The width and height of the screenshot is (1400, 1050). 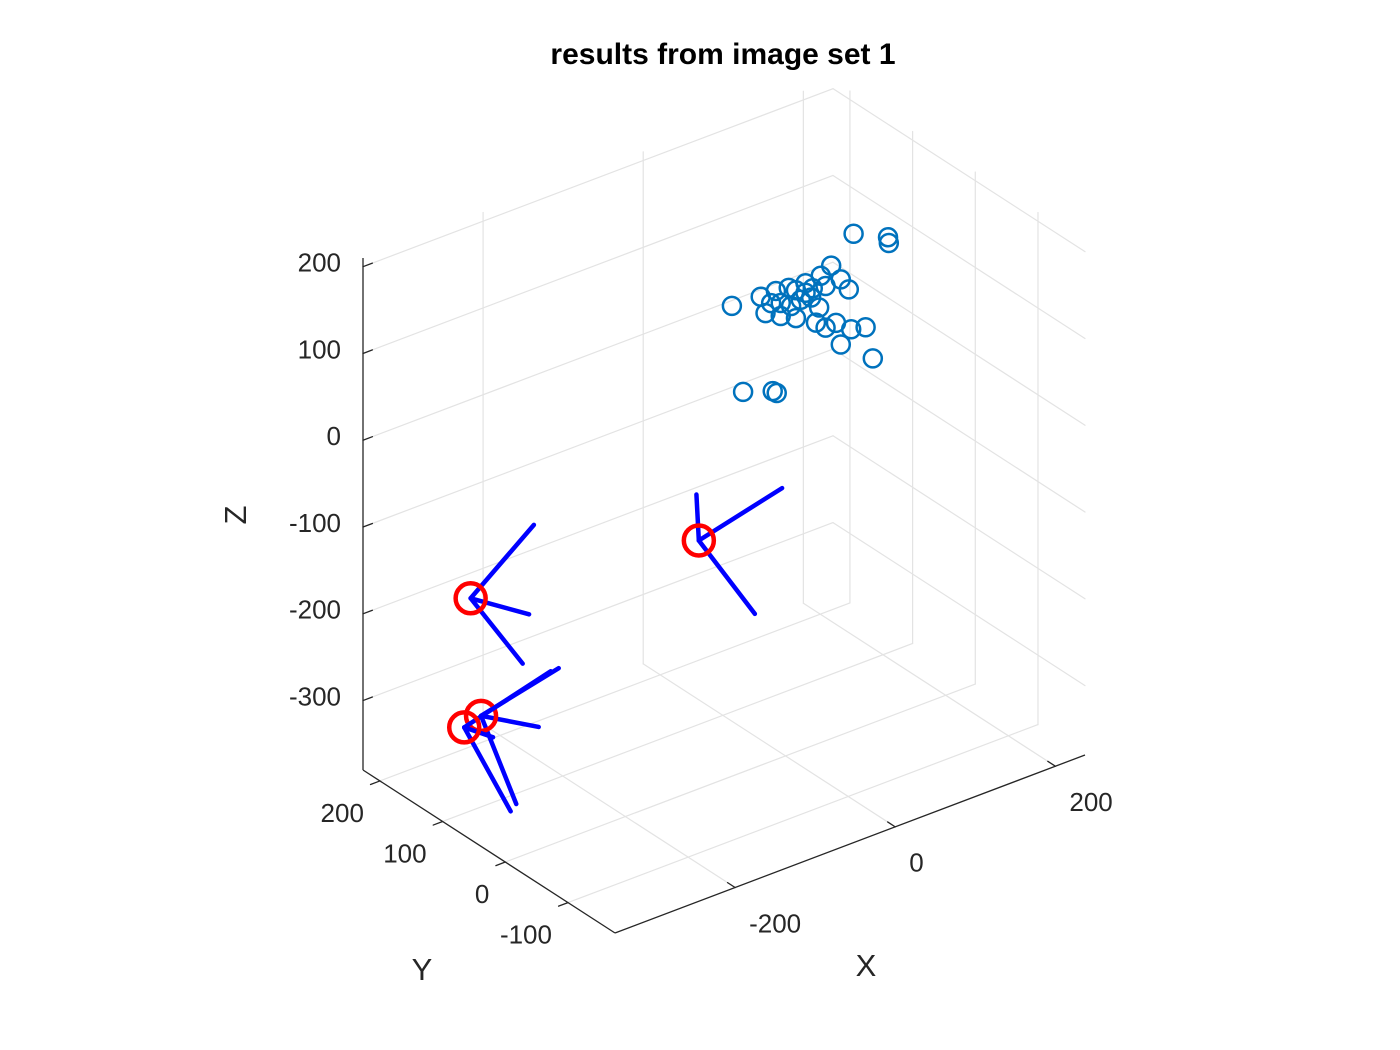 I want to click on z-tick-label: 100, so click(x=319, y=349).